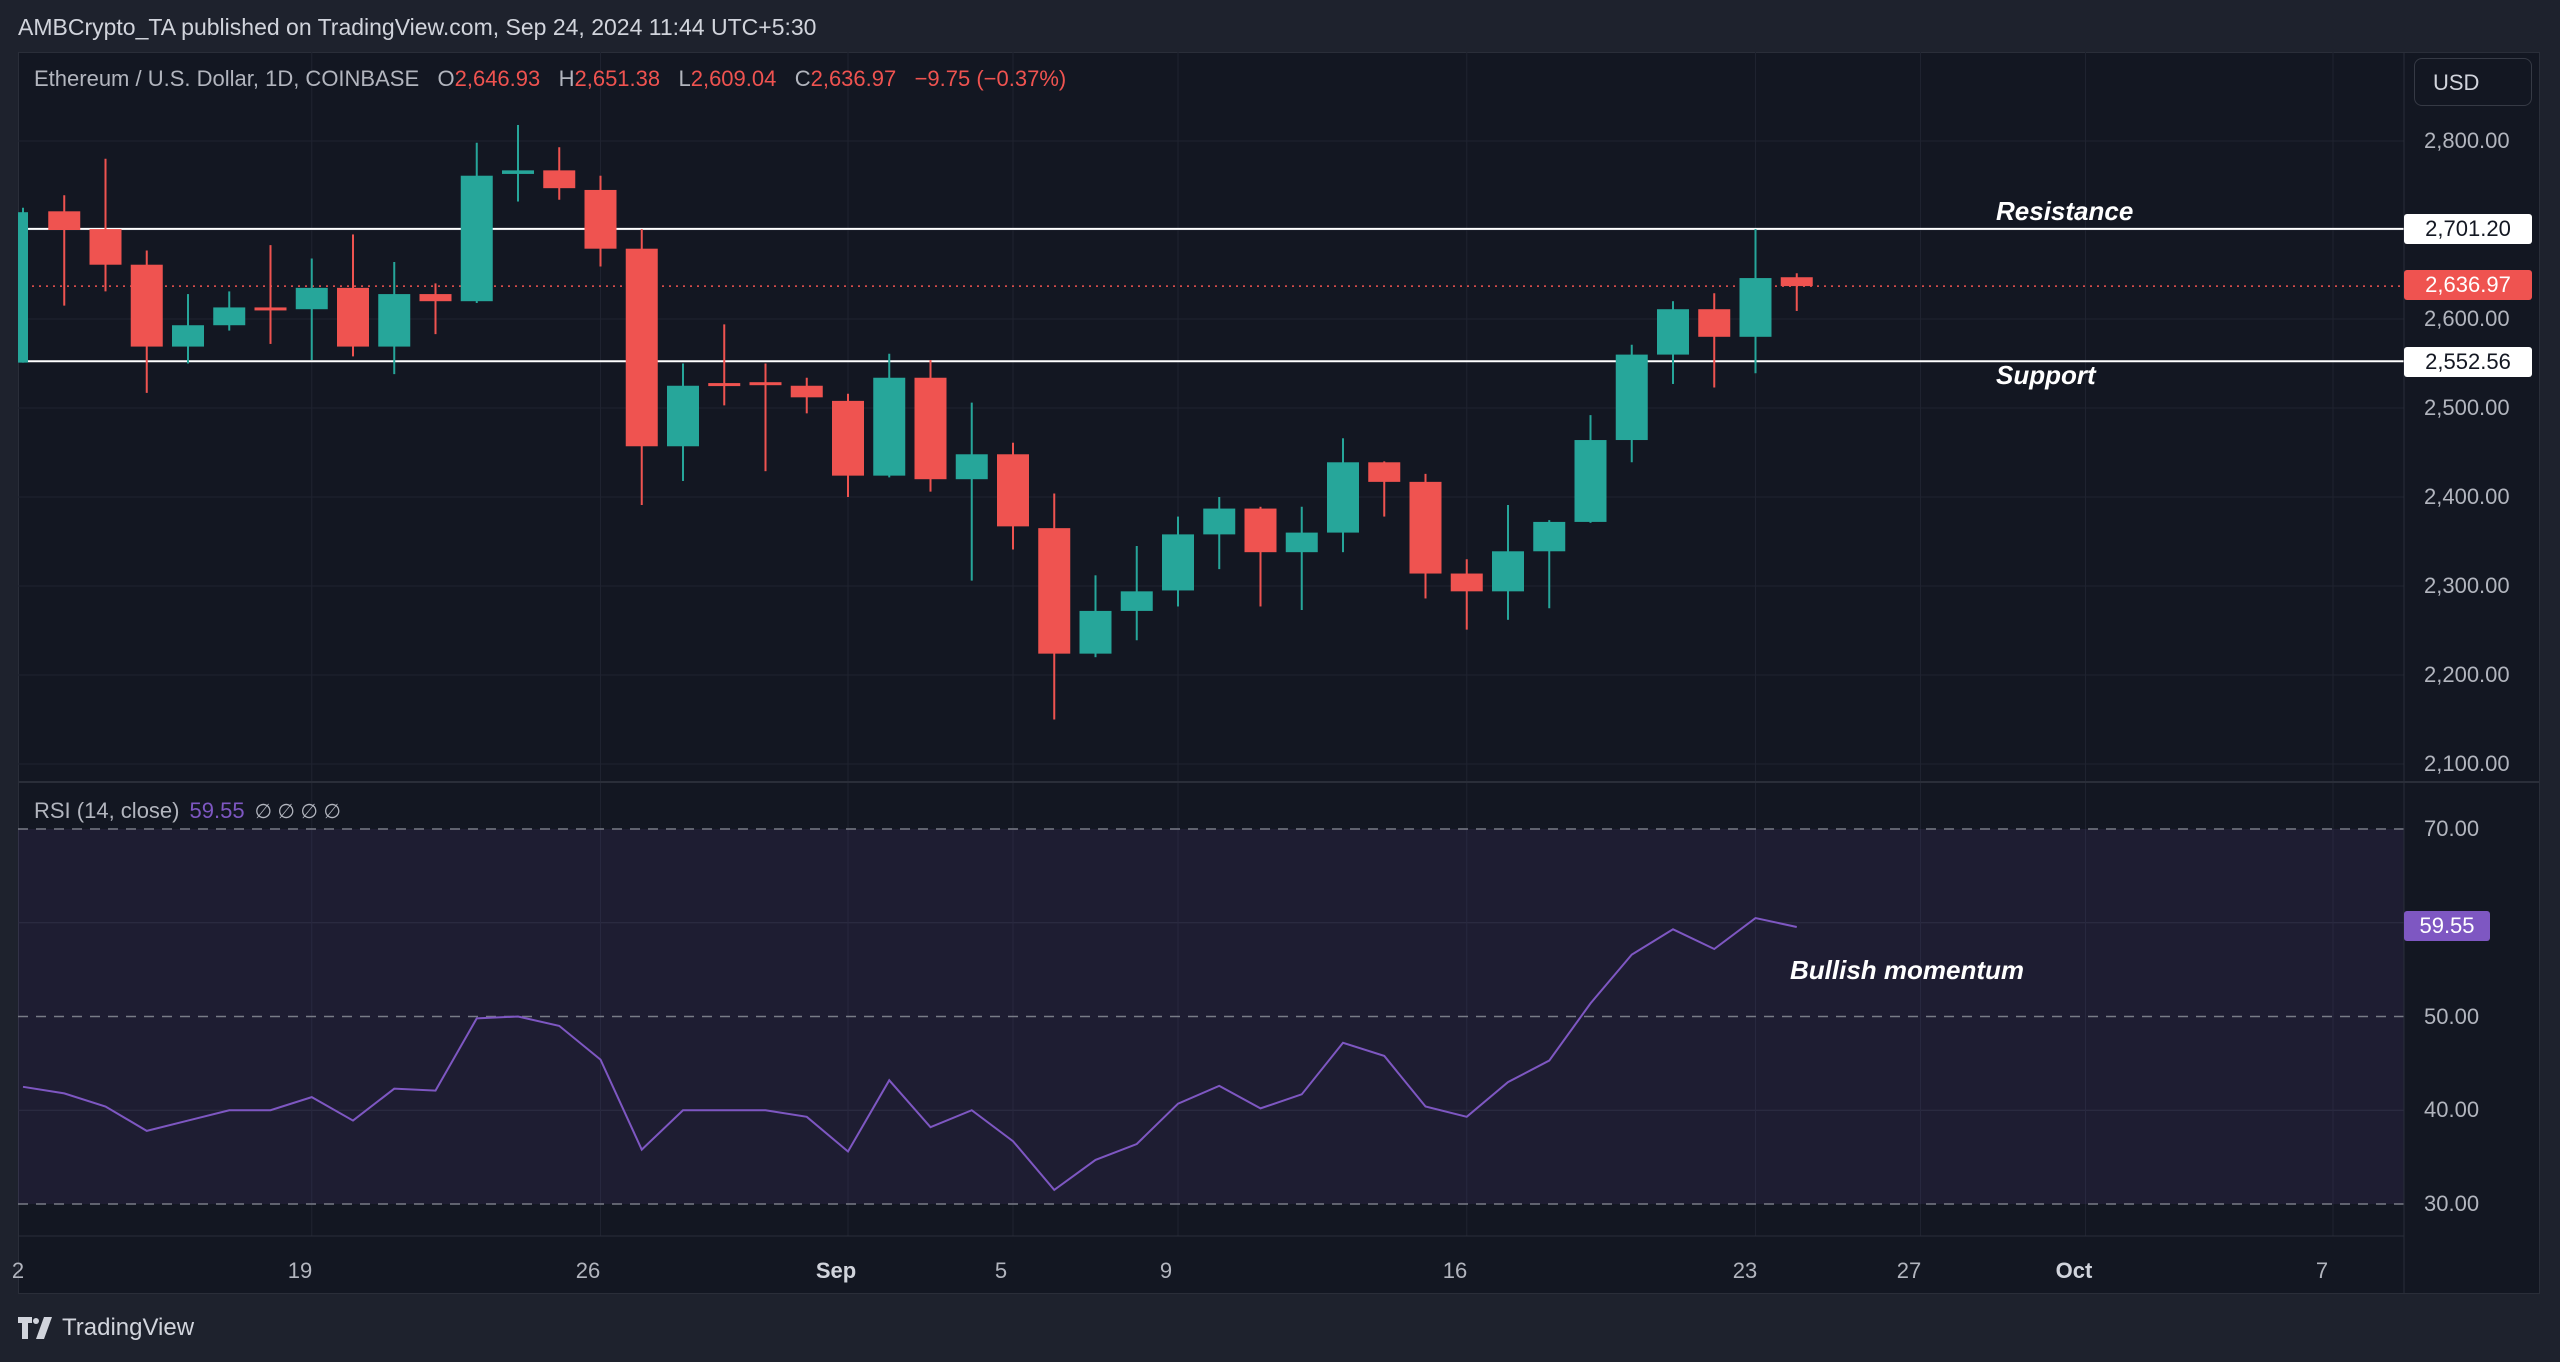 The width and height of the screenshot is (2560, 1362). Describe the element at coordinates (2447, 926) in the screenshot. I see `rsi-current-label: 59.55` at that location.